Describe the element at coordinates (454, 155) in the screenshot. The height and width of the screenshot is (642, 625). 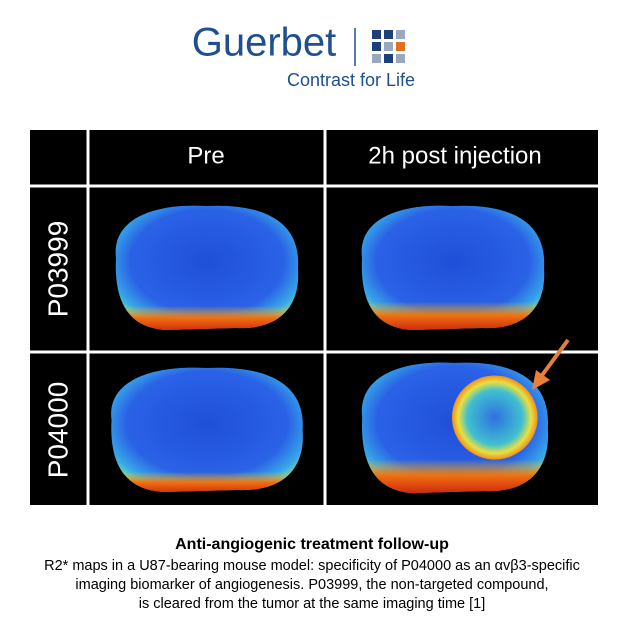
I see `column-header: 2h post injection` at that location.